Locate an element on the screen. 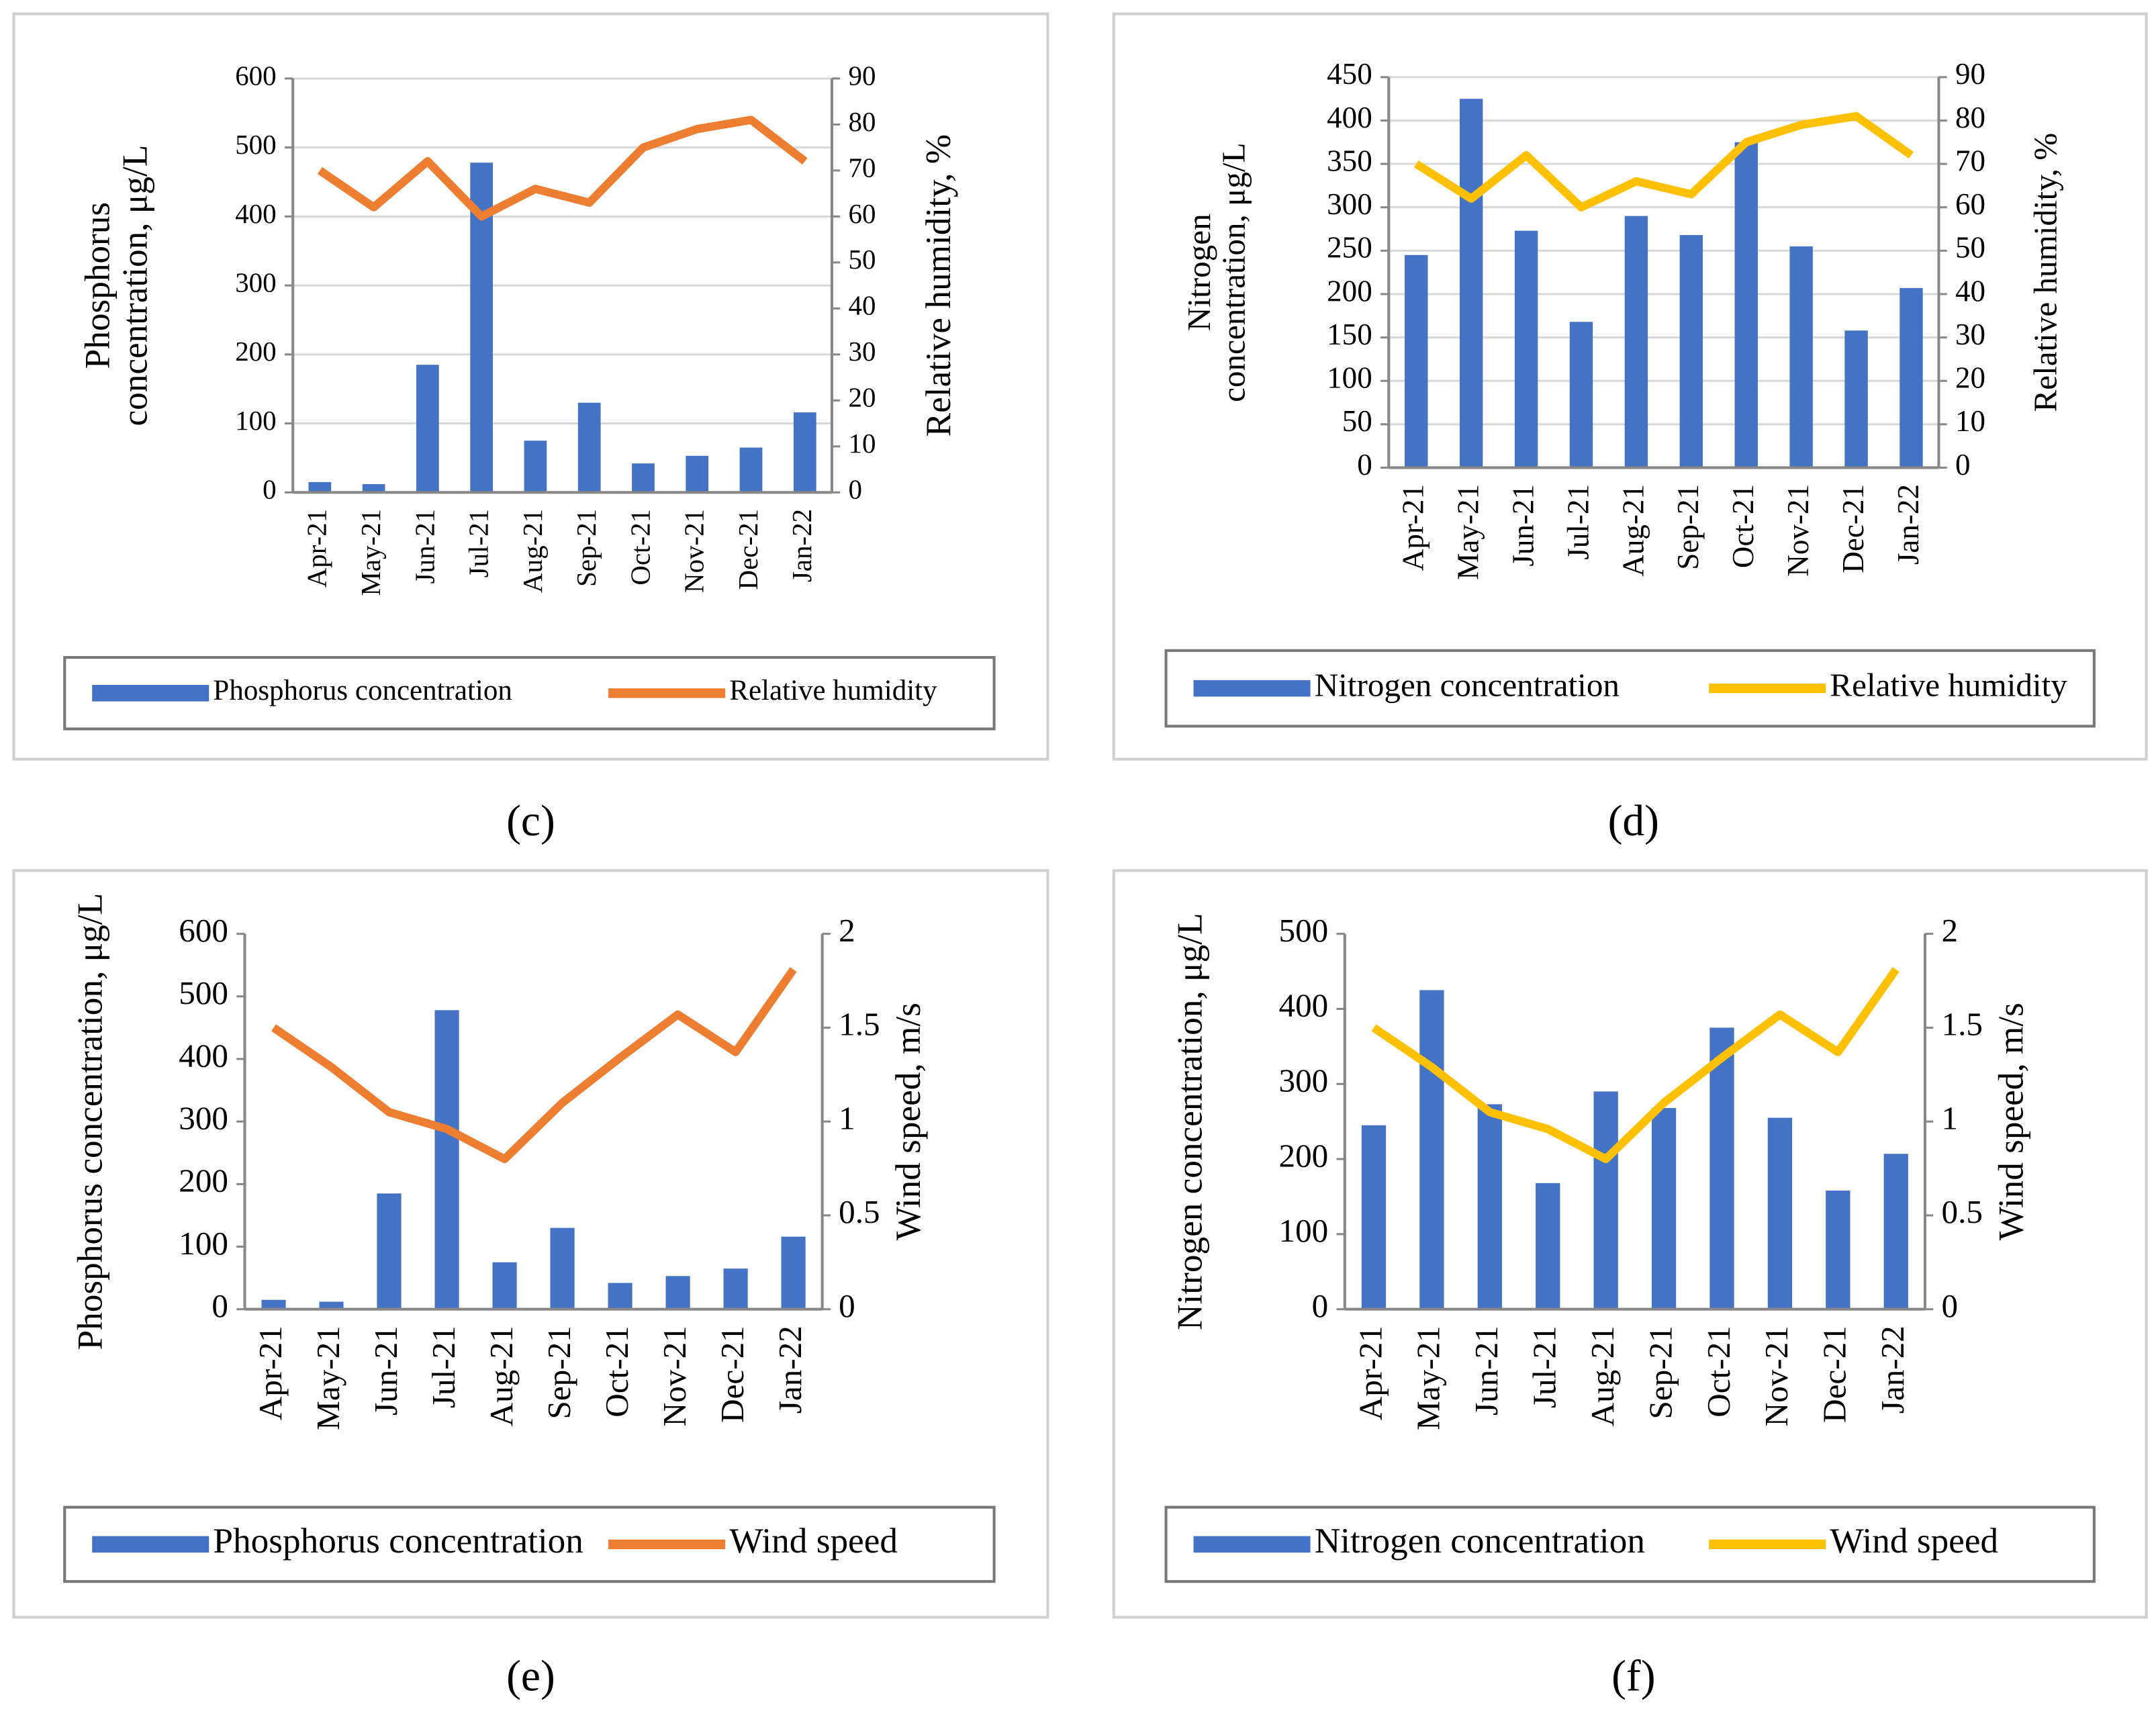 This screenshot has height=1715, width=2156. y-axis-label: Nitrogen is located at coordinates (1198, 272).